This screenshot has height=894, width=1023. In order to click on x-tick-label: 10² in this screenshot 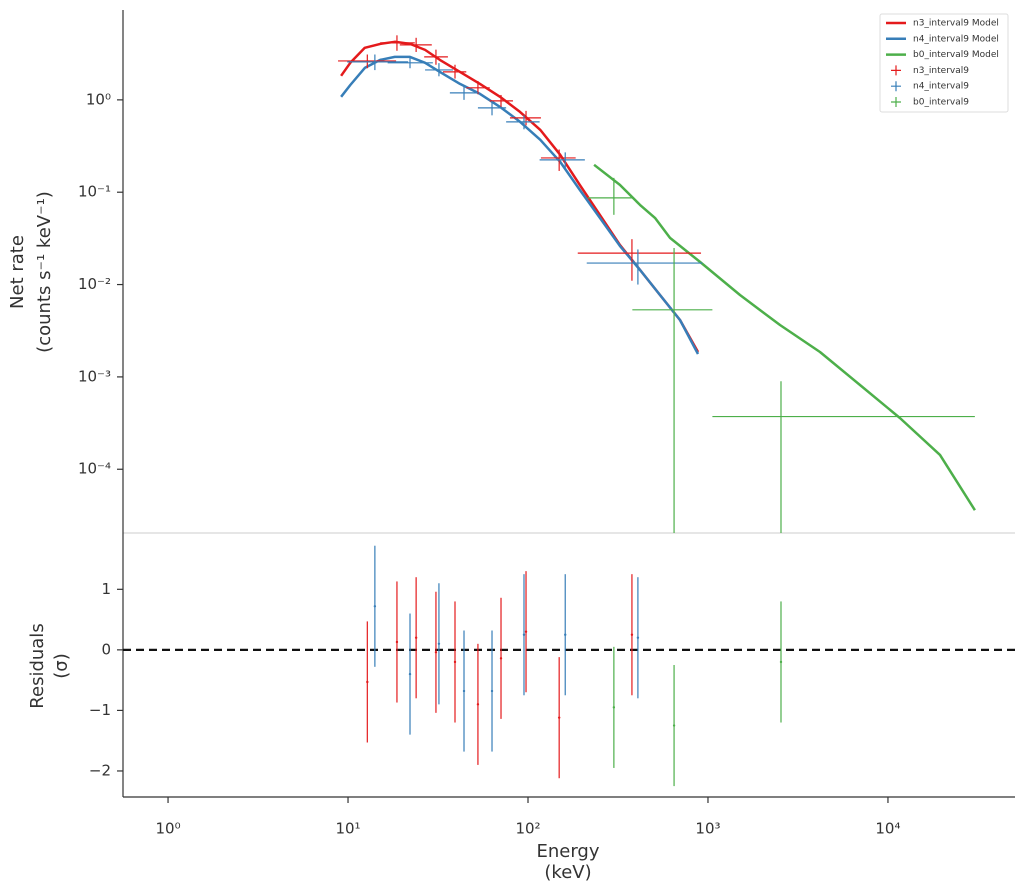, I will do `click(527, 829)`.